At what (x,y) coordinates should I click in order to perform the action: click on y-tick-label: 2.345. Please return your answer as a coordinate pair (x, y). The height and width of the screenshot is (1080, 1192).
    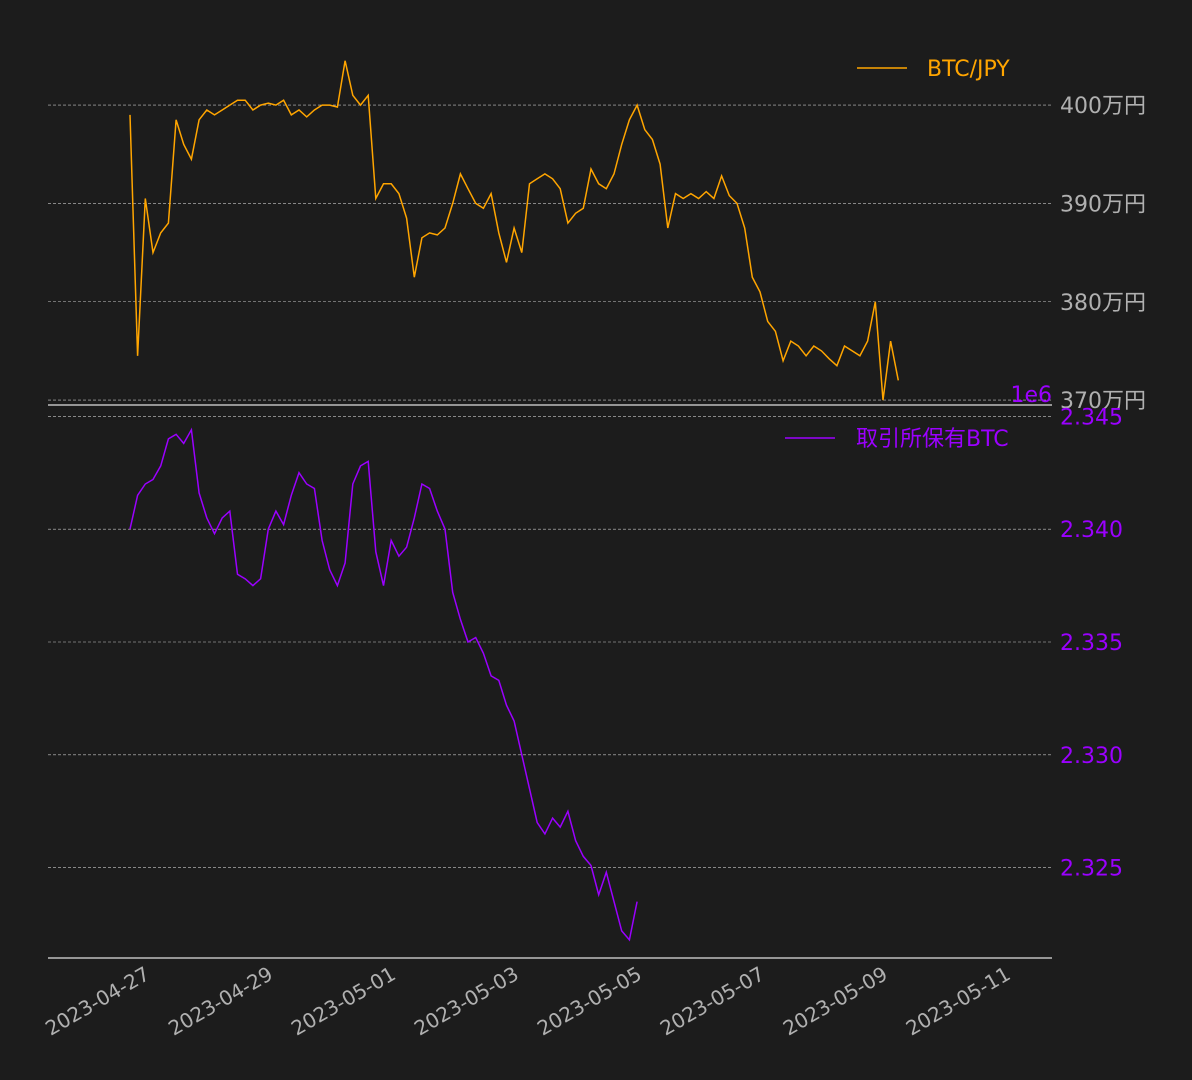
    Looking at the image, I should click on (1091, 417).